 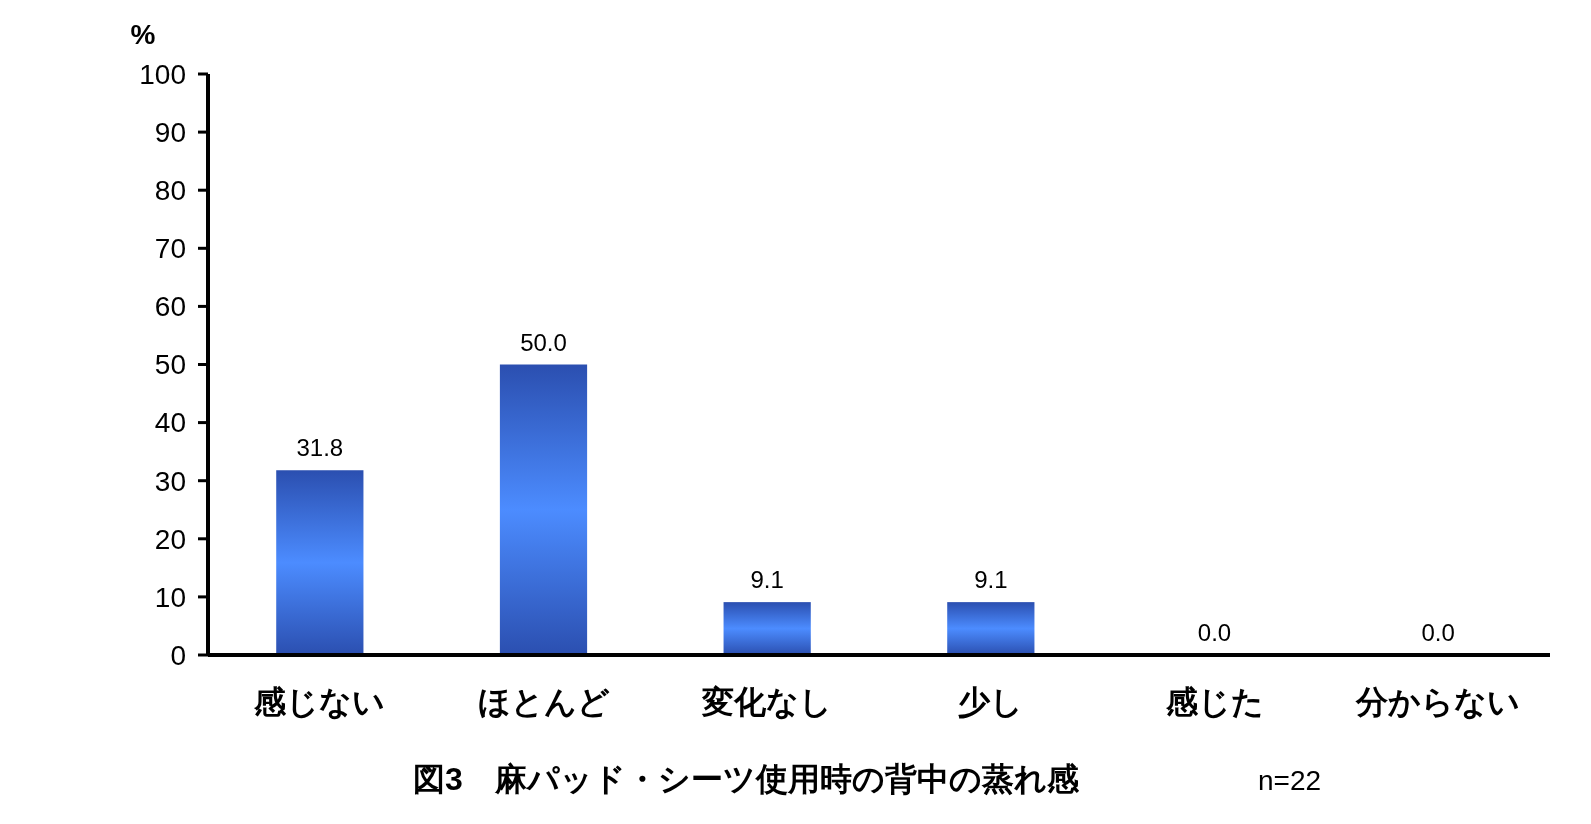 What do you see at coordinates (178, 655) in the screenshot?
I see `y-tick-label: 0` at bounding box center [178, 655].